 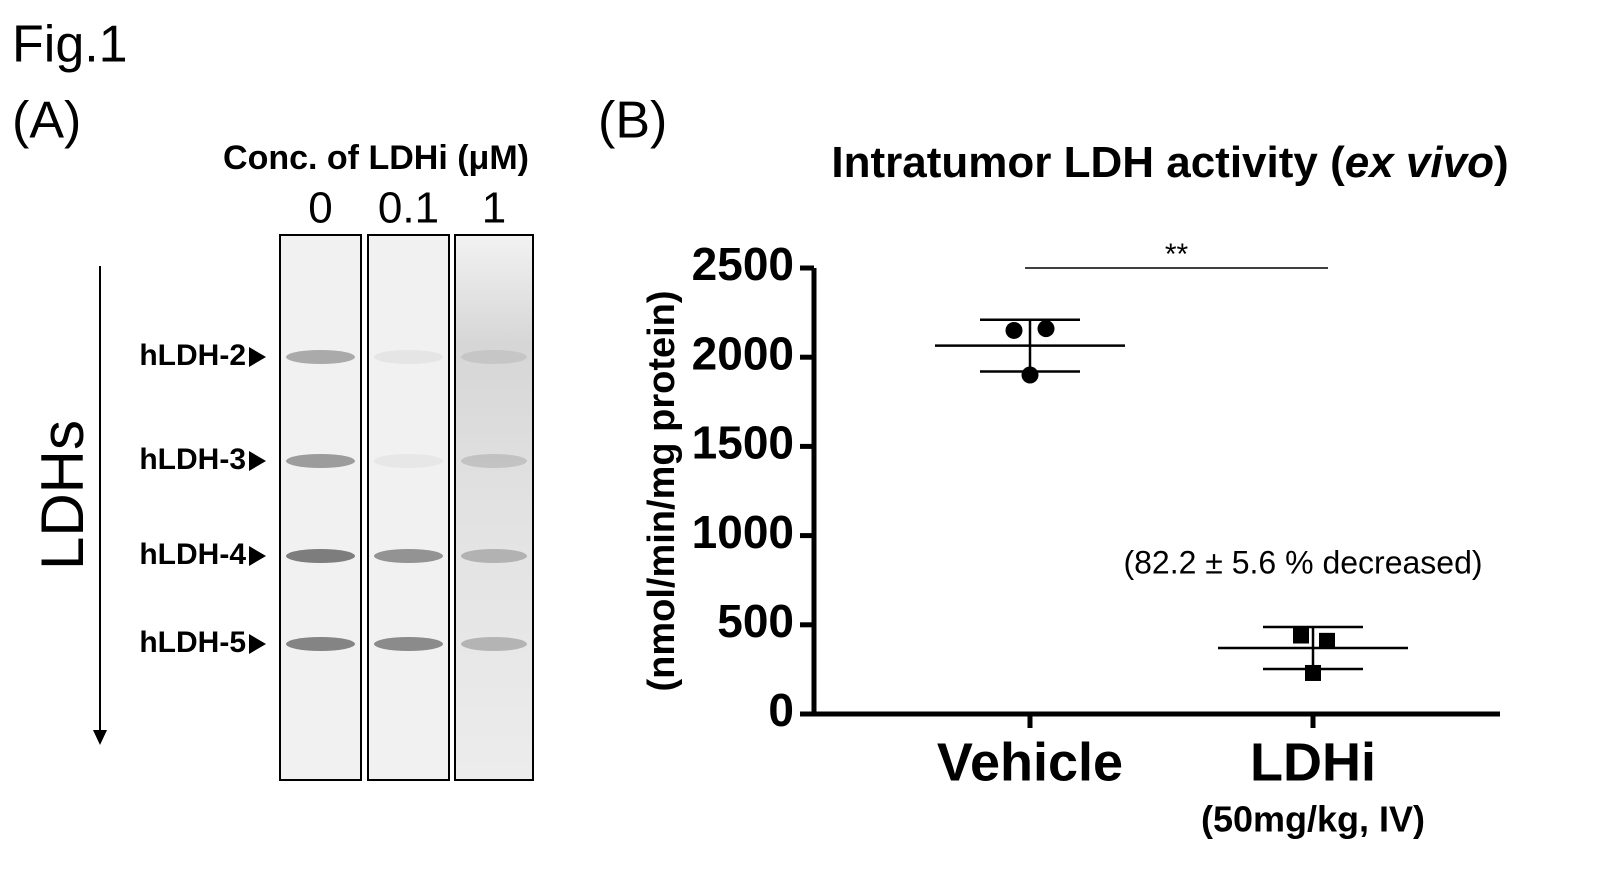 I want to click on x-tick-note: (50mg/kg, IV), so click(x=1313, y=819).